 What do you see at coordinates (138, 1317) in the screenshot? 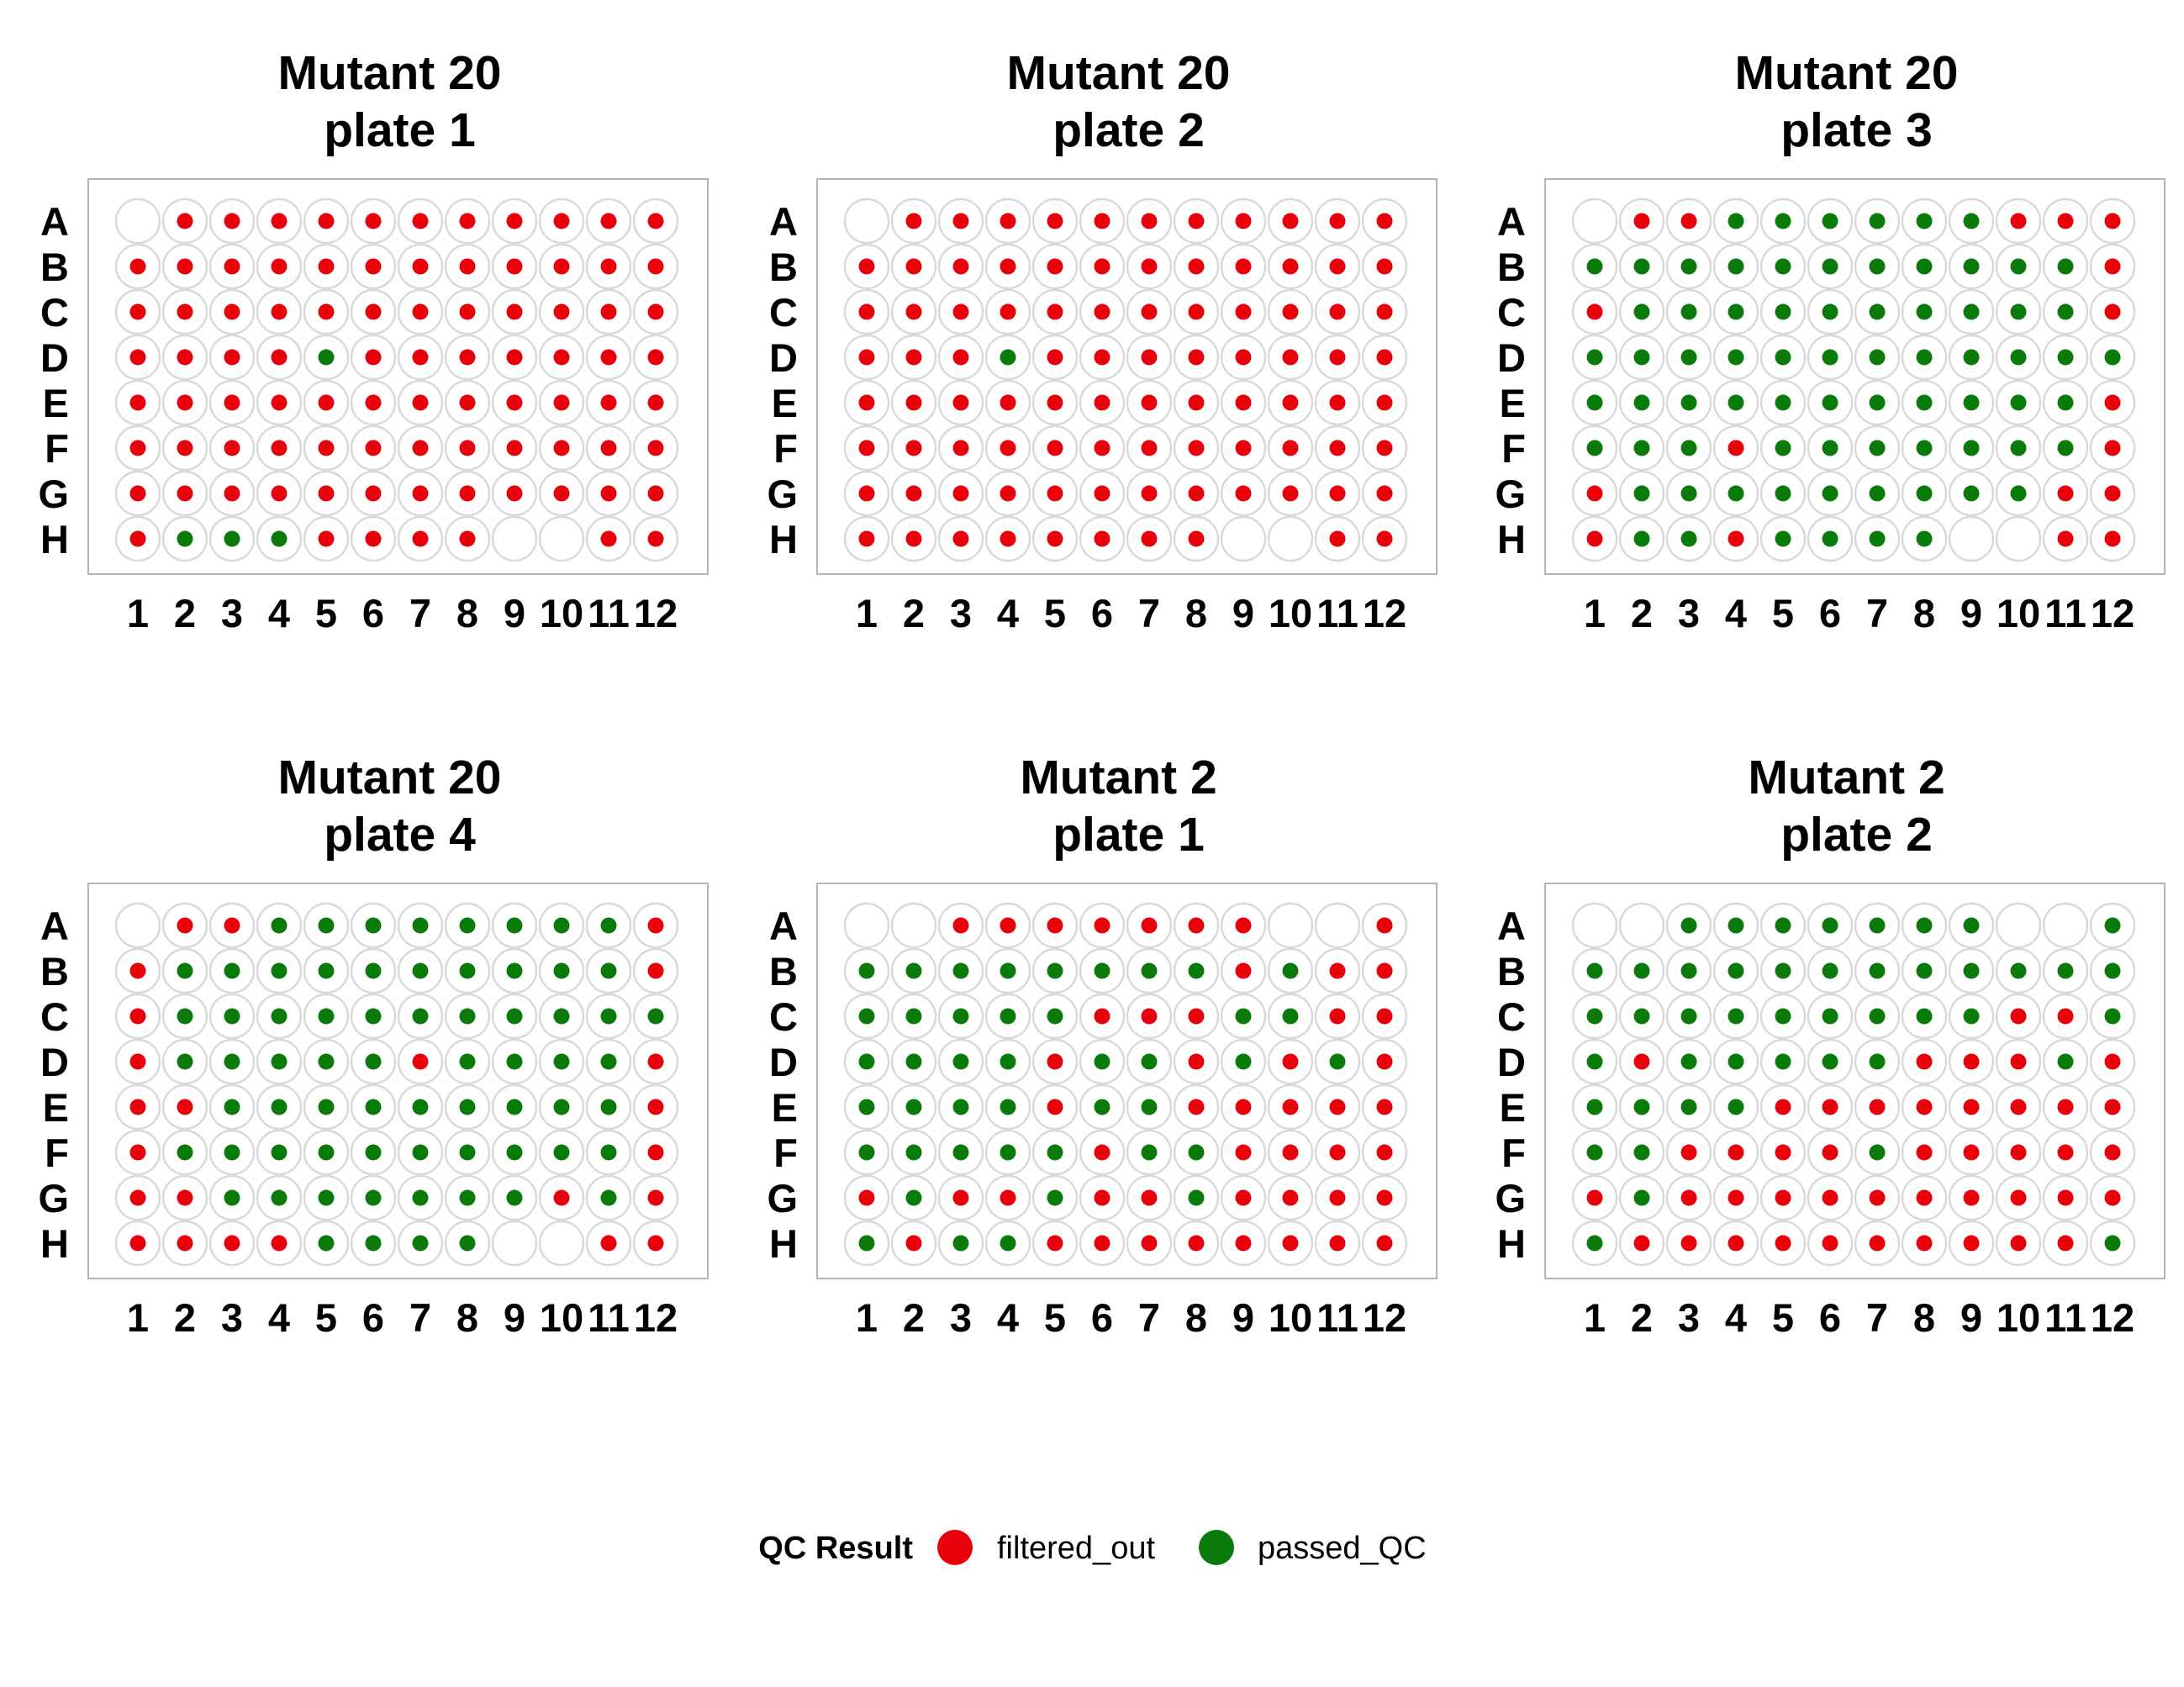
I see `column-tick-label: 1` at bounding box center [138, 1317].